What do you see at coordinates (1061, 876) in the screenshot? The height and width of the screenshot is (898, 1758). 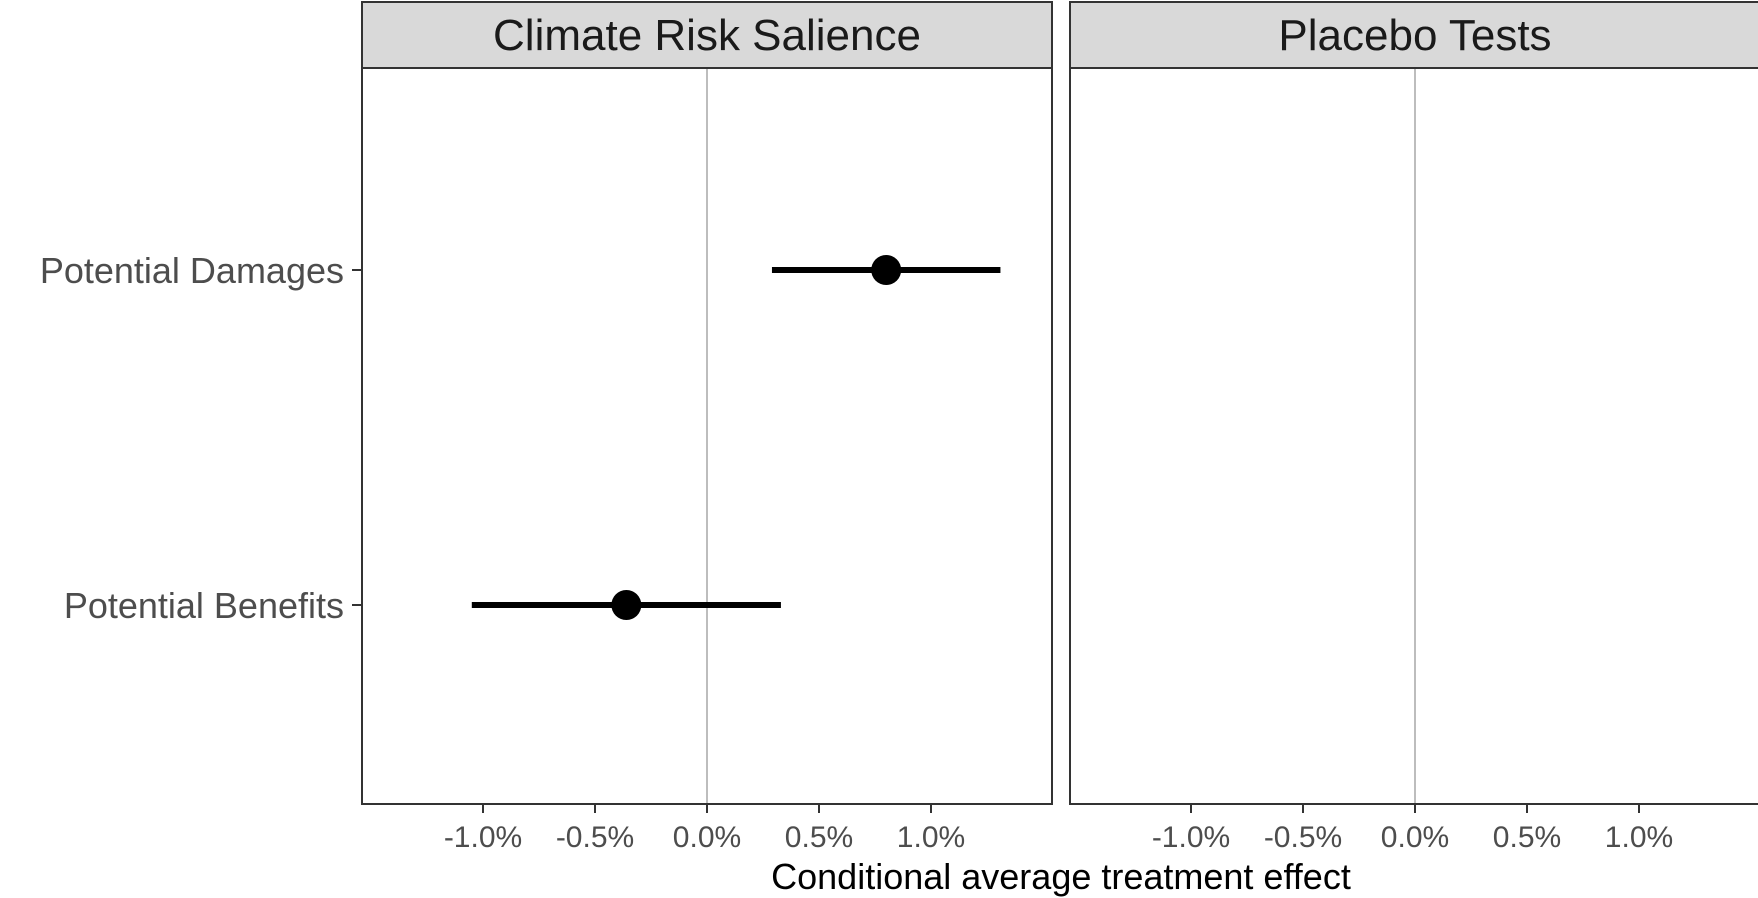 I see `x-axis-title: Conditional average treatment effect` at bounding box center [1061, 876].